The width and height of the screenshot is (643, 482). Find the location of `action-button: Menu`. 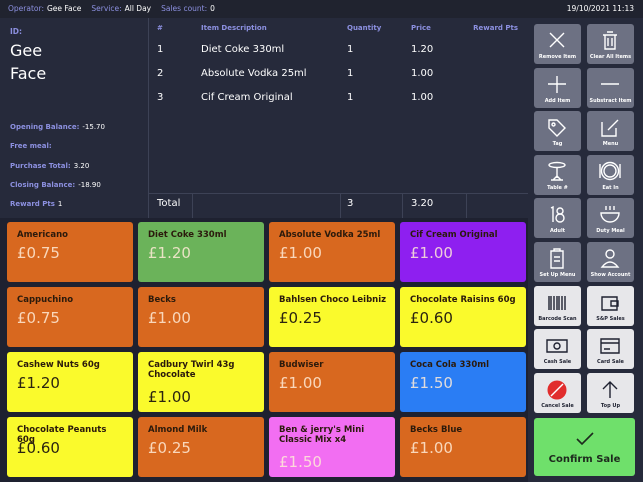

action-button: Menu is located at coordinates (610, 131).